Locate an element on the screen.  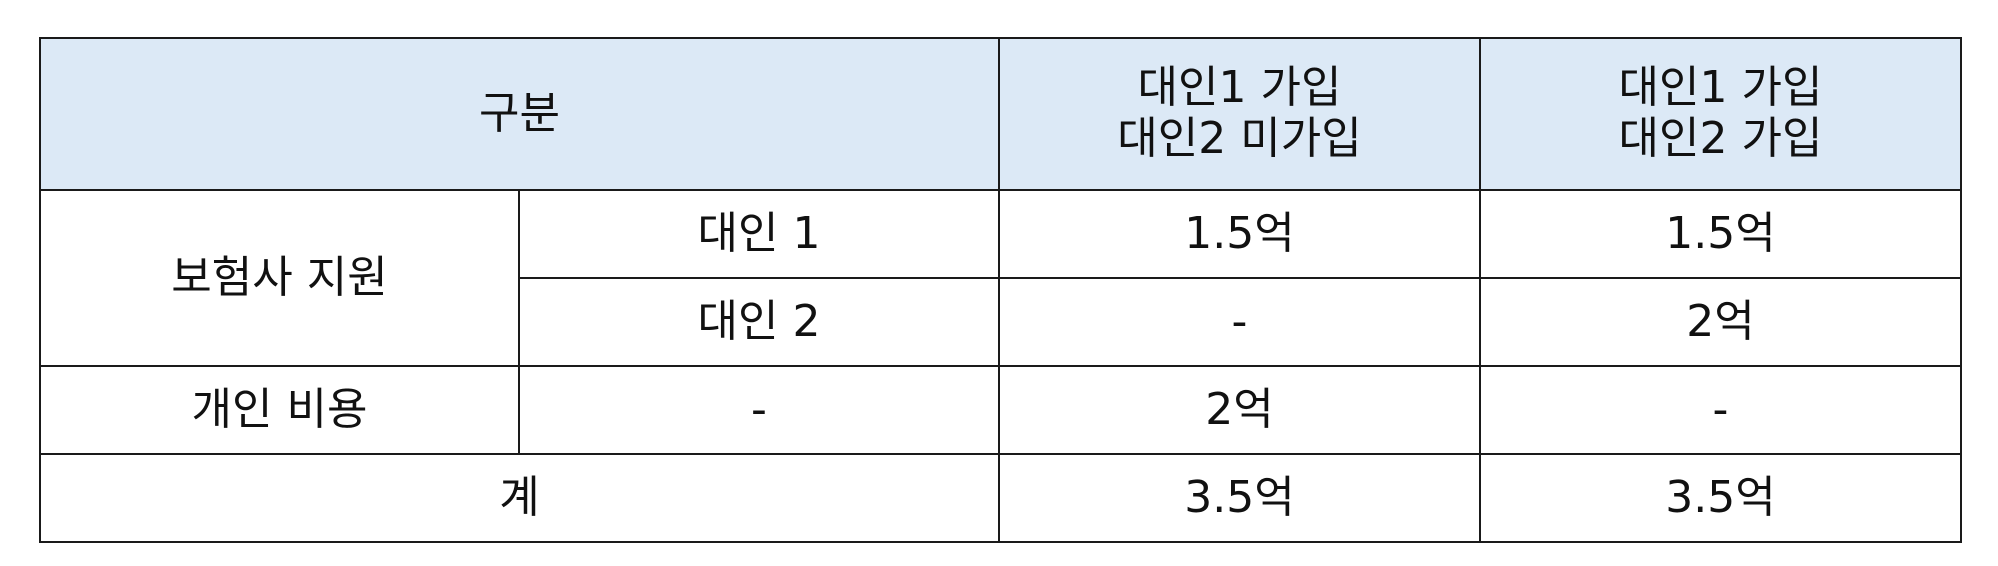
personal-cost-col1-value: 2억 is located at coordinates (1239, 409).